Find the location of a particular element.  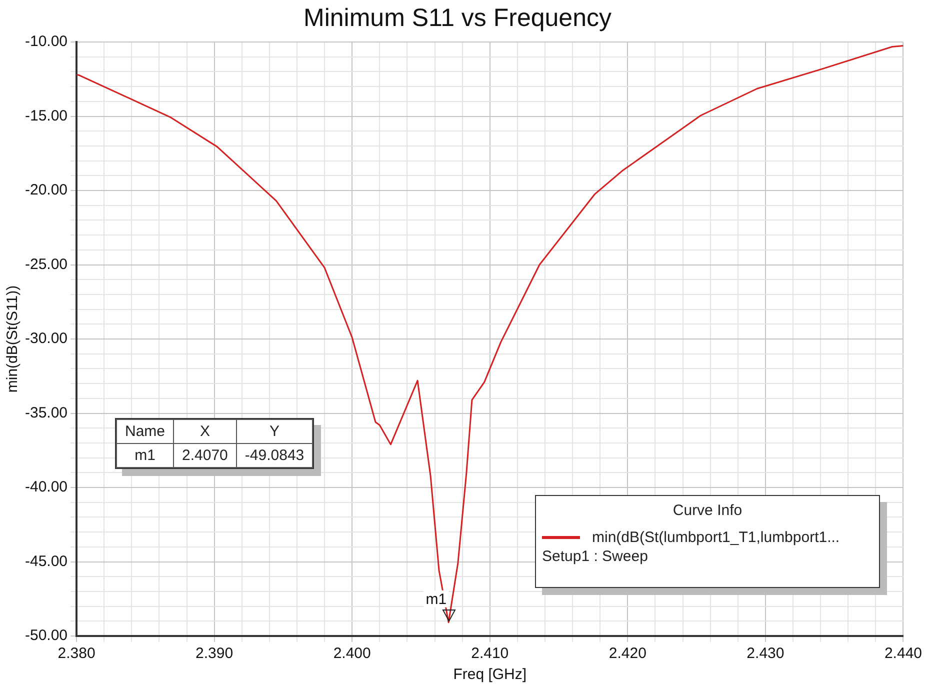

x-tick-label: 2.420 is located at coordinates (627, 653).